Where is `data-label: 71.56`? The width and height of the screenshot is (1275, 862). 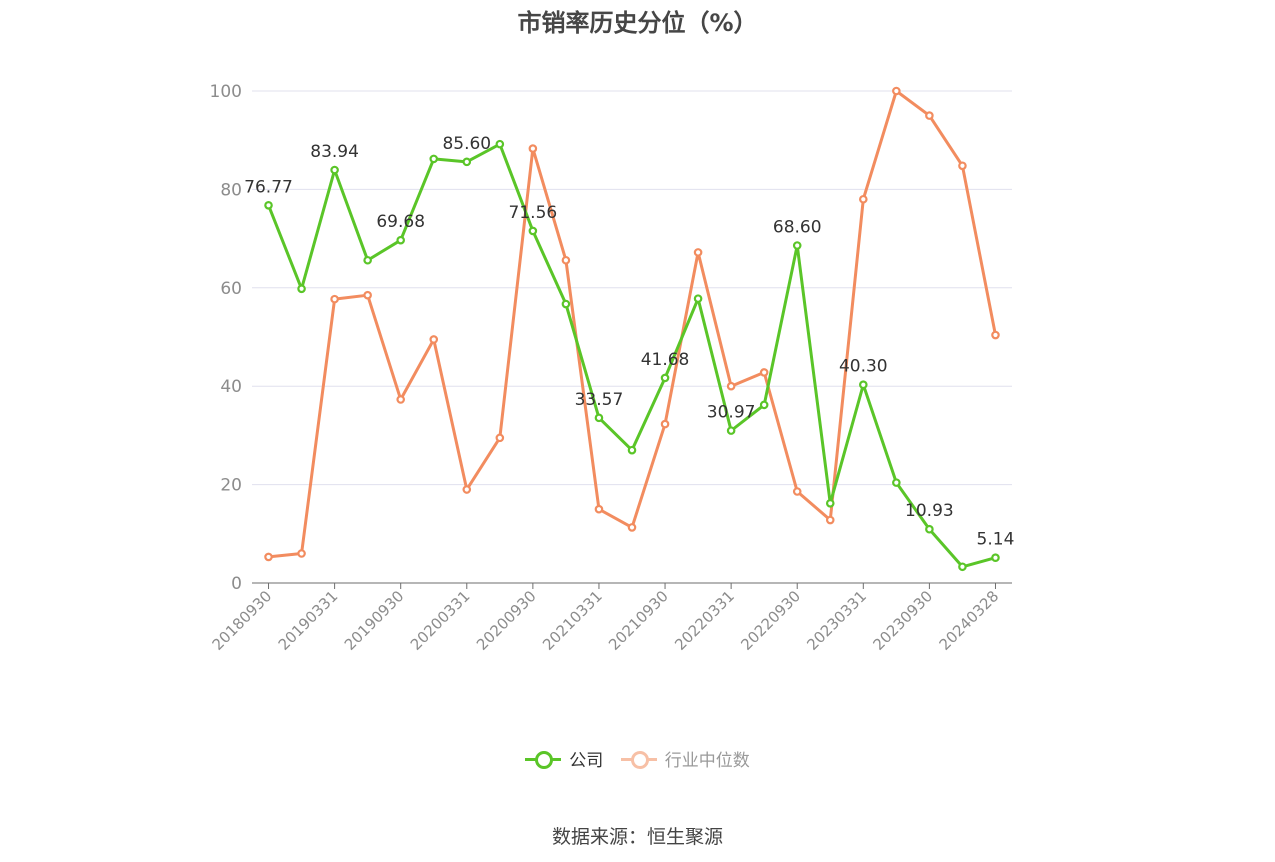 data-label: 71.56 is located at coordinates (533, 213).